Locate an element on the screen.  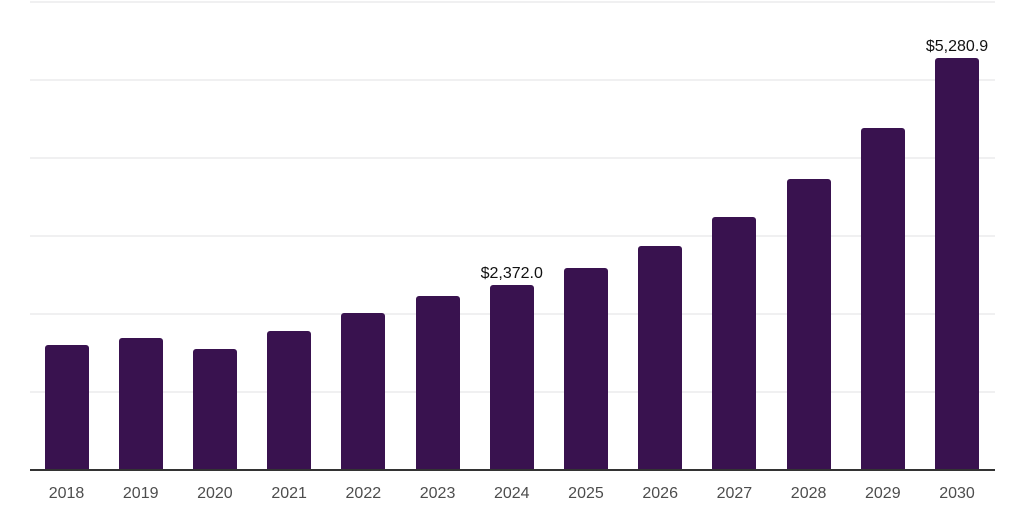
bar-2018 is located at coordinates (66, 407).